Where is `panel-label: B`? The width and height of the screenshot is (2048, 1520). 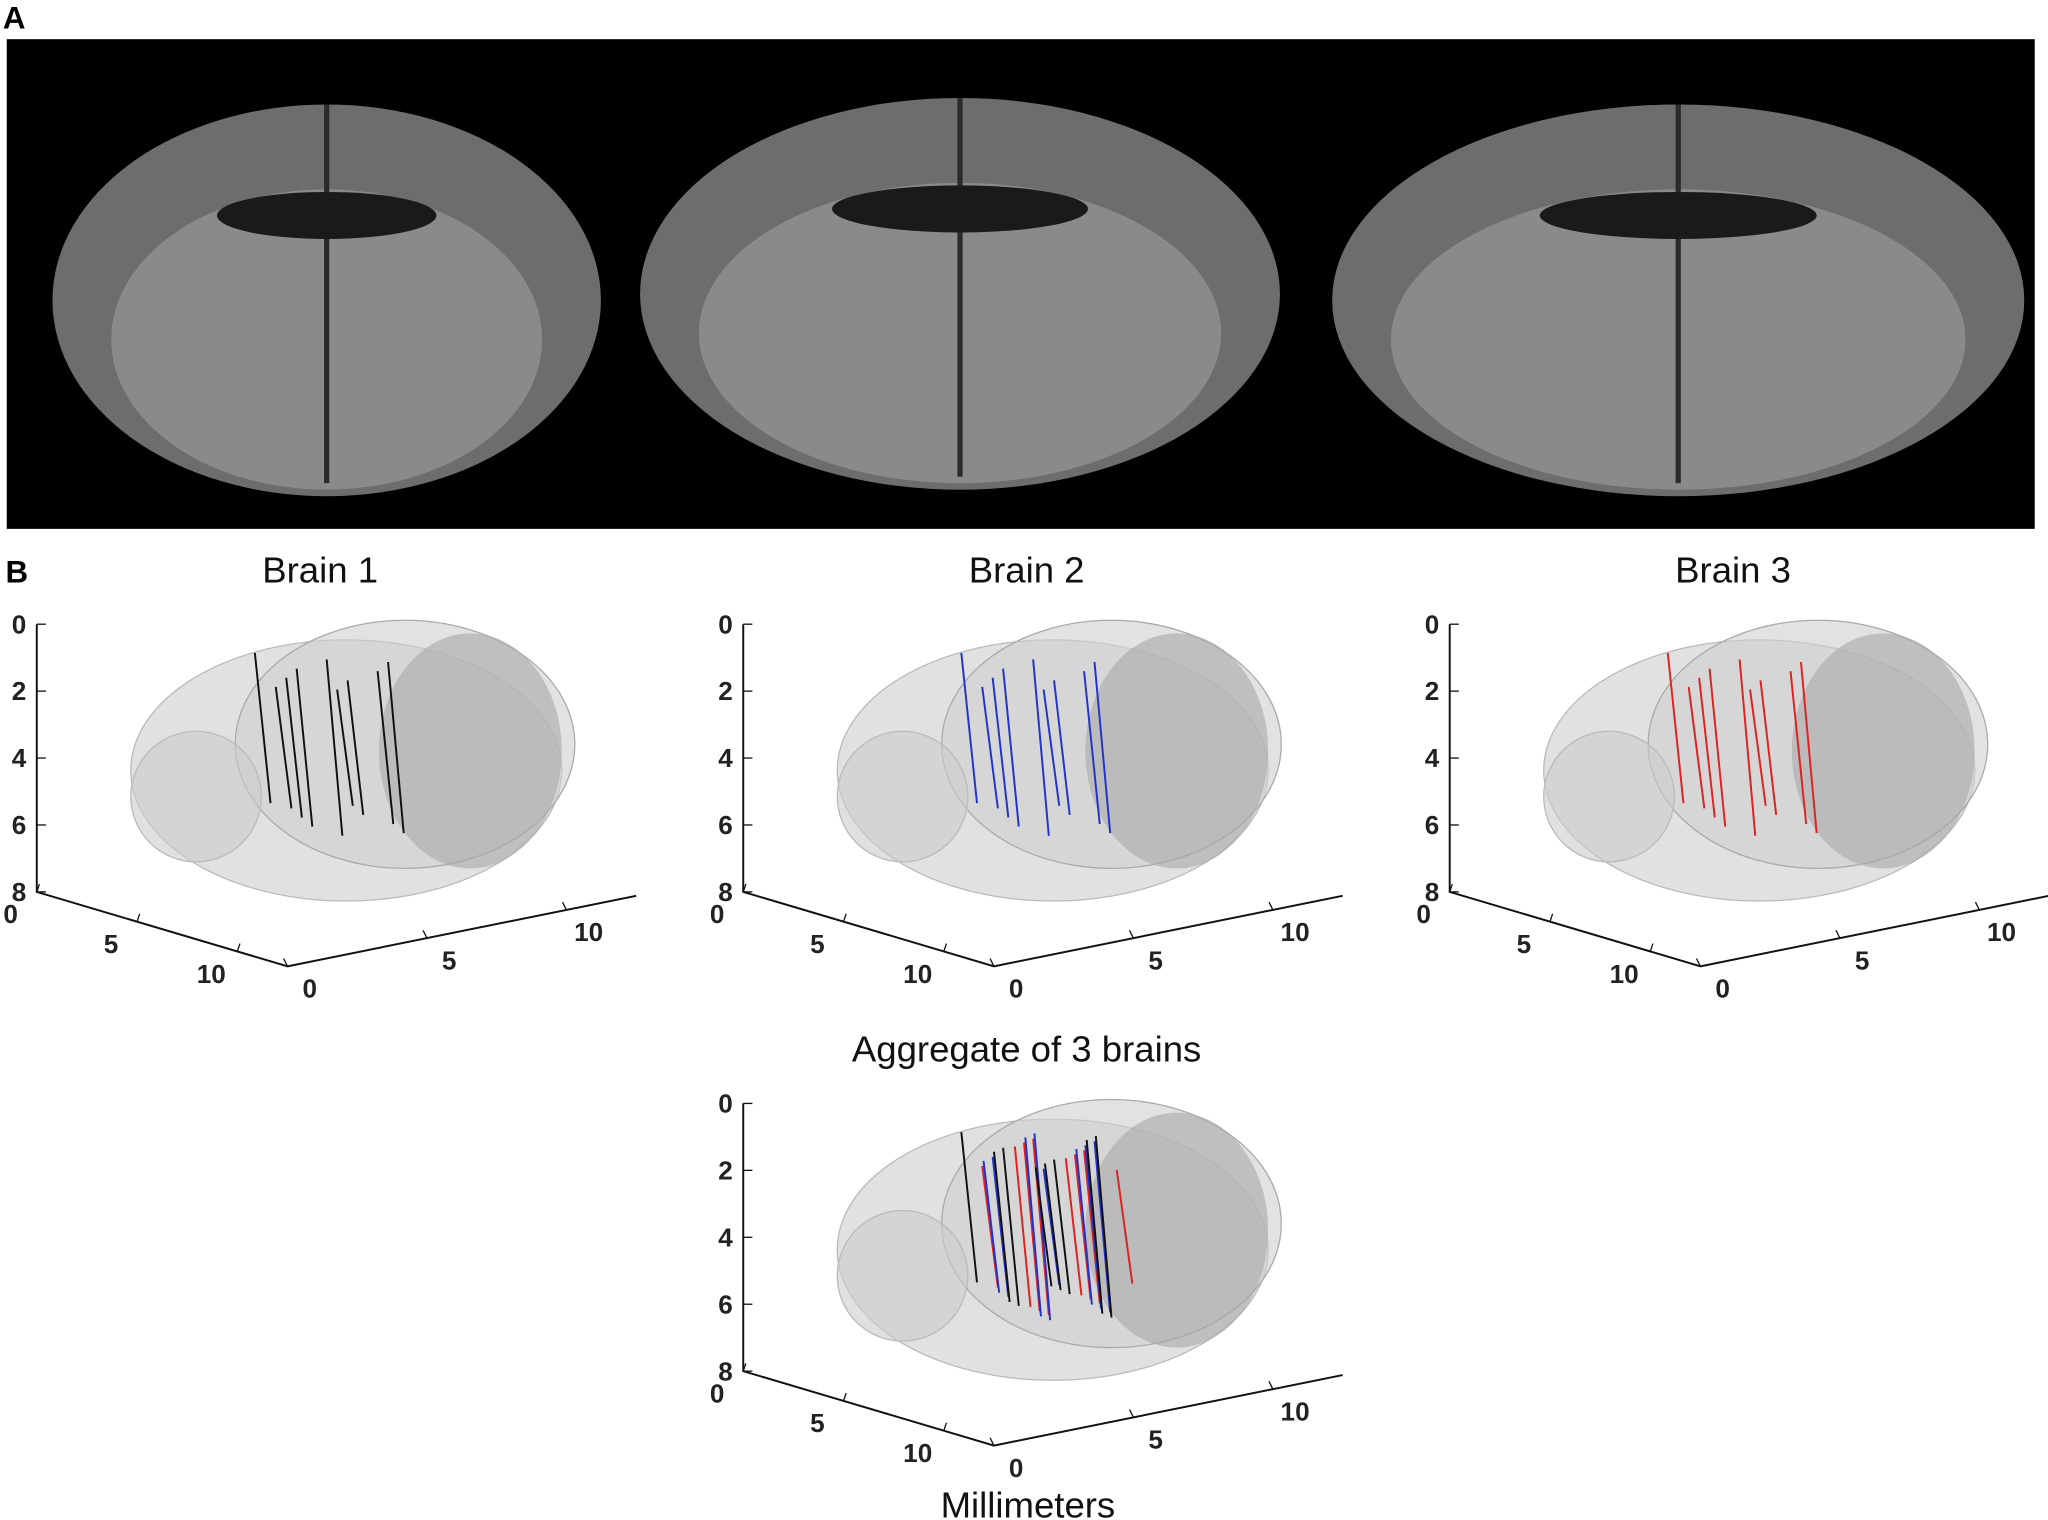 panel-label: B is located at coordinates (16, 571).